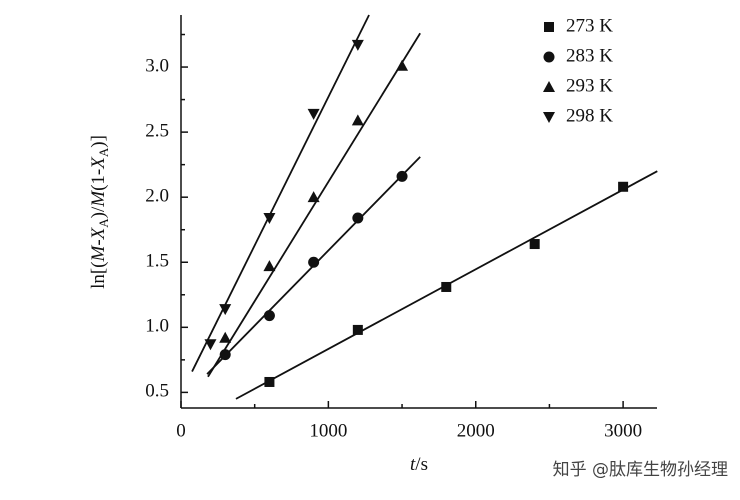  I want to click on y-label-part: )/, so click(98, 212).